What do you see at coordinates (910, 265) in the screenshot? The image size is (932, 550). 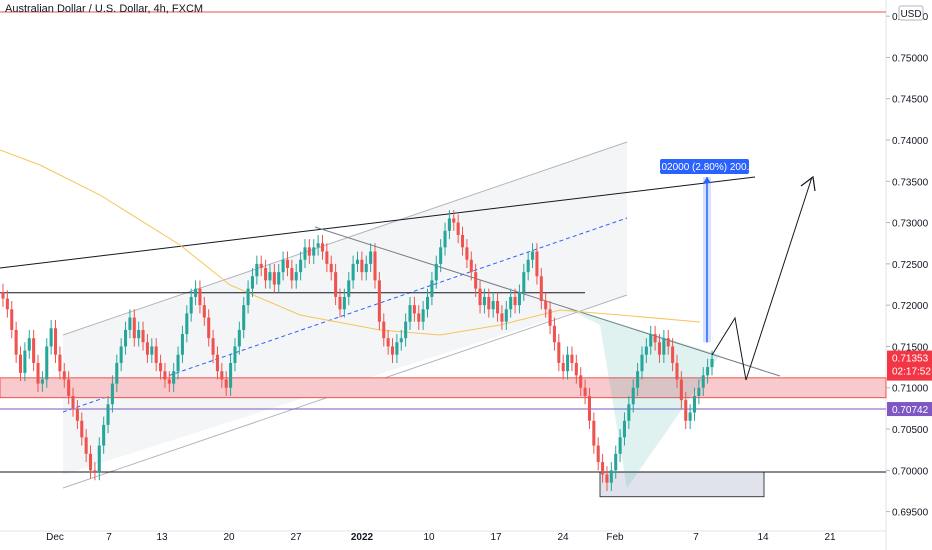 I see `y-tick-label: 0.72500` at bounding box center [910, 265].